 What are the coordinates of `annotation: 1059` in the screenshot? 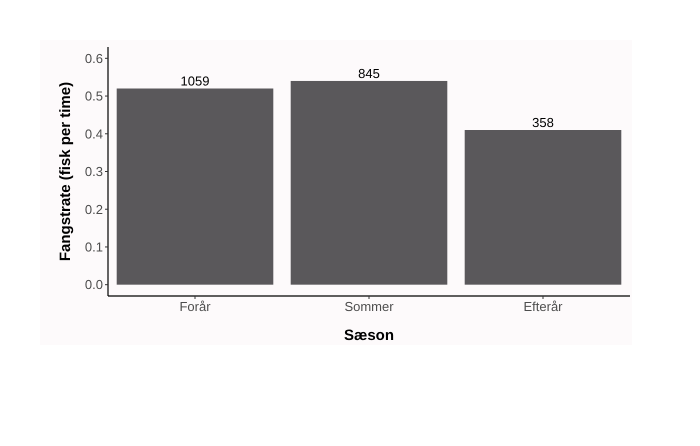 It's located at (195, 81).